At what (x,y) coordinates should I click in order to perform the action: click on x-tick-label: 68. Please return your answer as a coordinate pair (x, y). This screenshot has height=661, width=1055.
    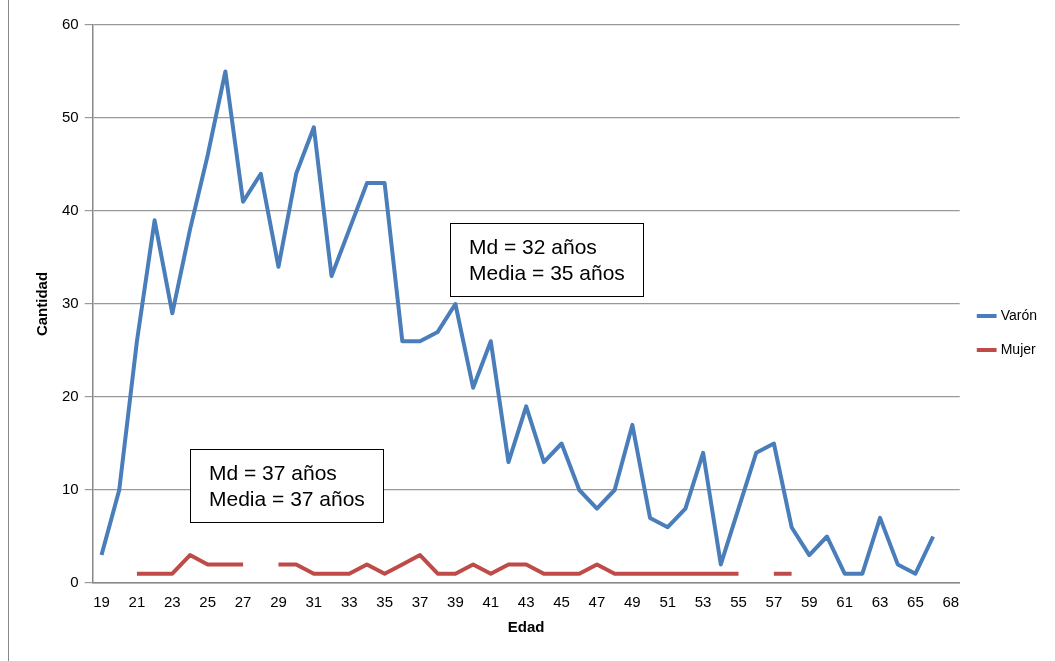
    Looking at the image, I should click on (951, 602).